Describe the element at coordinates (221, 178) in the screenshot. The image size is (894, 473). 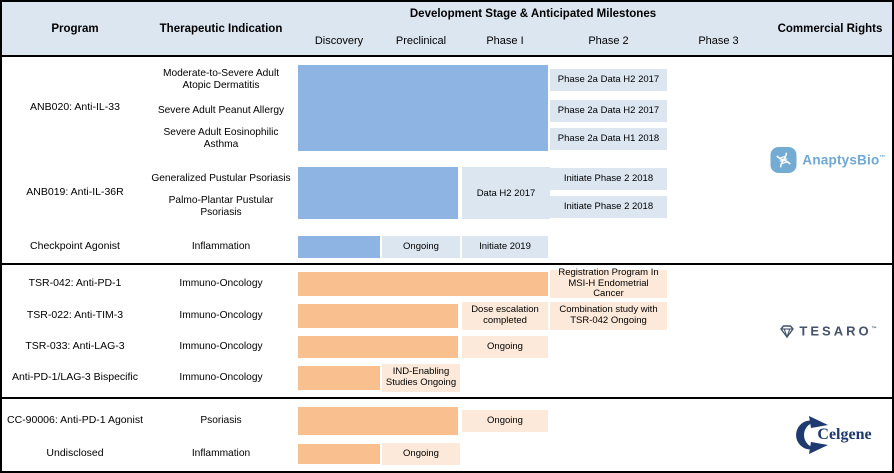
I see `indication-label: Generalized Pustular Psoriasis` at that location.